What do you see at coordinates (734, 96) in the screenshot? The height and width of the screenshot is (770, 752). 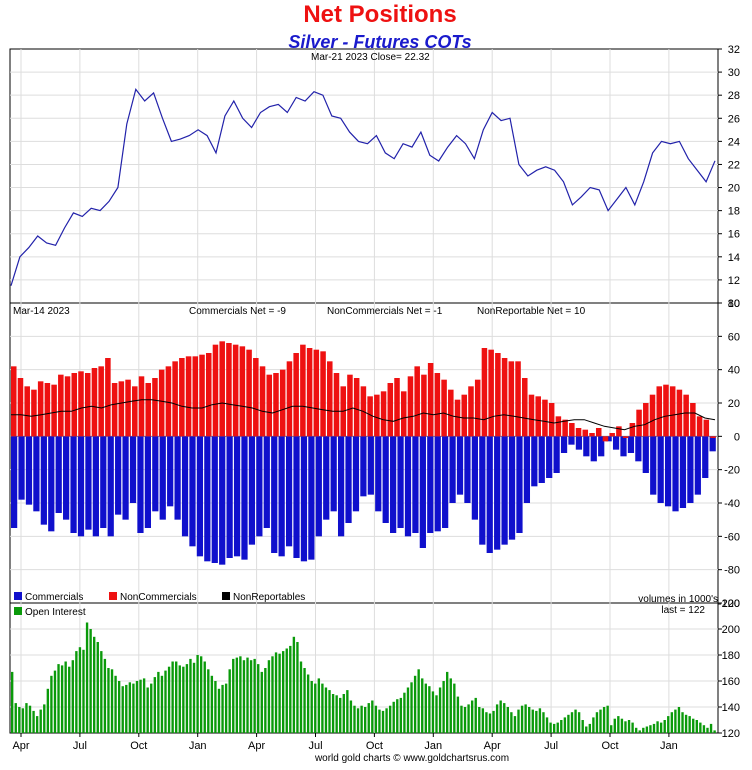 I see `y-tick-label: 28` at bounding box center [734, 96].